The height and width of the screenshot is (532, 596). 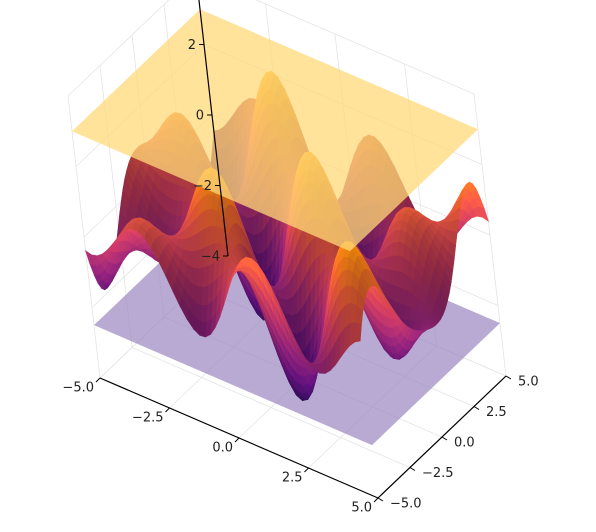 What do you see at coordinates (464, 443) in the screenshot?
I see `y-tick-2-label: 0.0` at bounding box center [464, 443].